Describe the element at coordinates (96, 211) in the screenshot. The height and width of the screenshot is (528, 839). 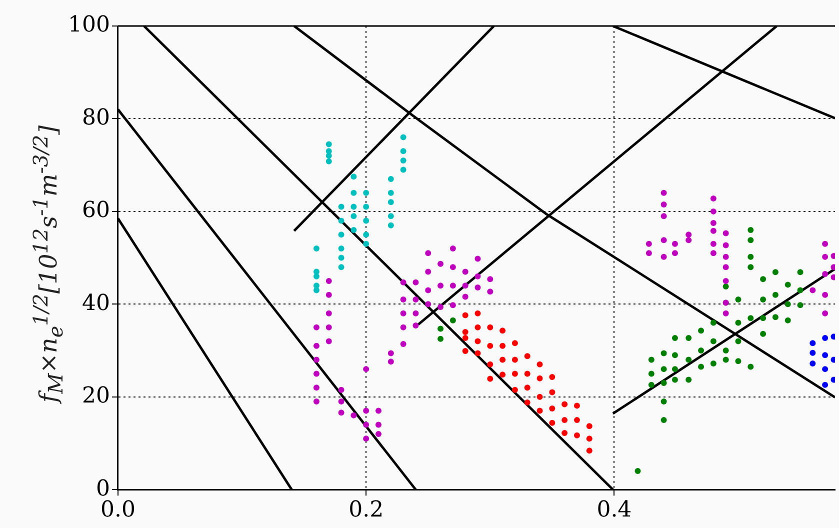
I see `y-tick-label: 60` at that location.